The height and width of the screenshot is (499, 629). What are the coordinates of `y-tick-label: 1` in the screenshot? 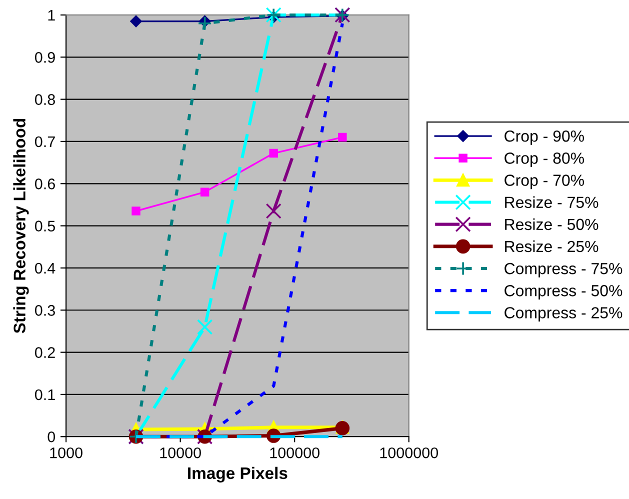 It's located at (51, 15).